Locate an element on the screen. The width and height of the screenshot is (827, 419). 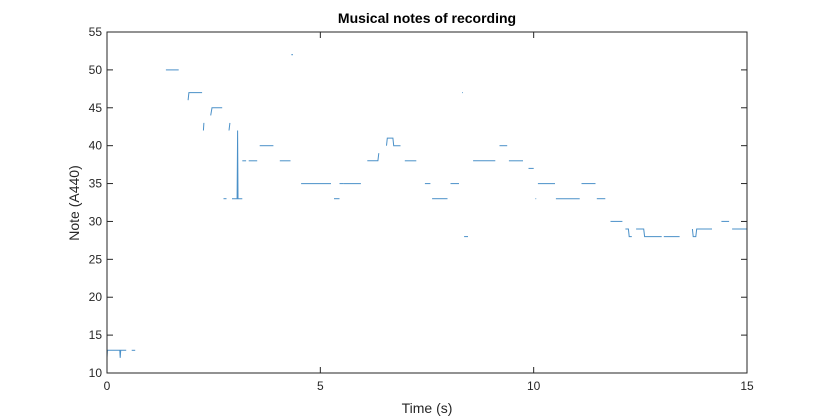
x-tick-label: 5 is located at coordinates (320, 386).